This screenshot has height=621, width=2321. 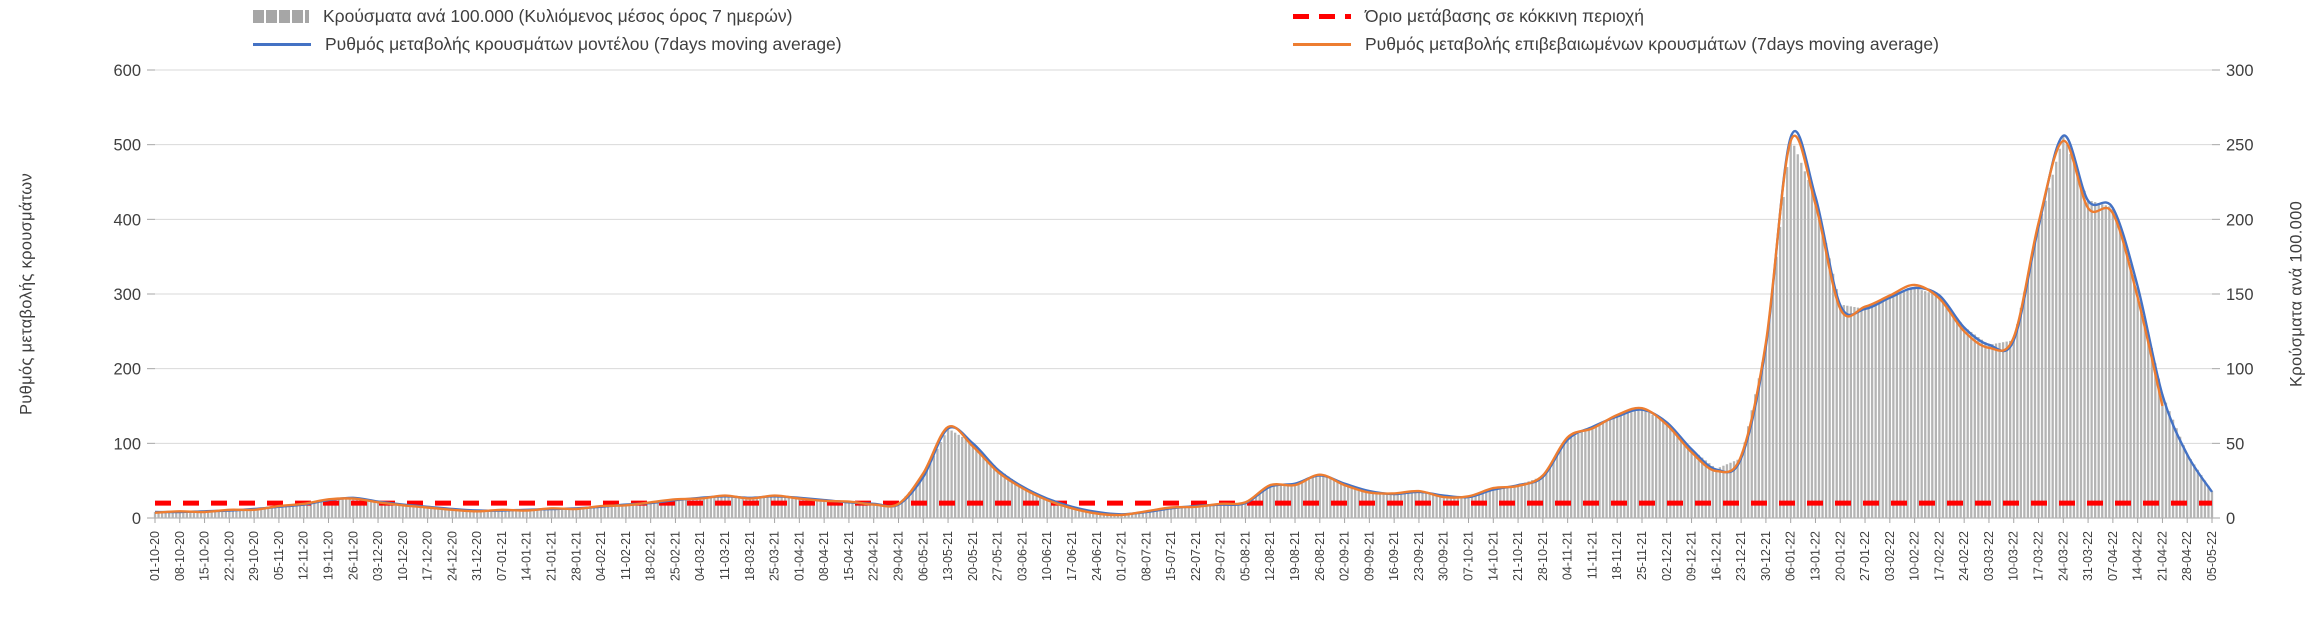 I want to click on svg-text: 04-03-21, so click(x=700, y=556).